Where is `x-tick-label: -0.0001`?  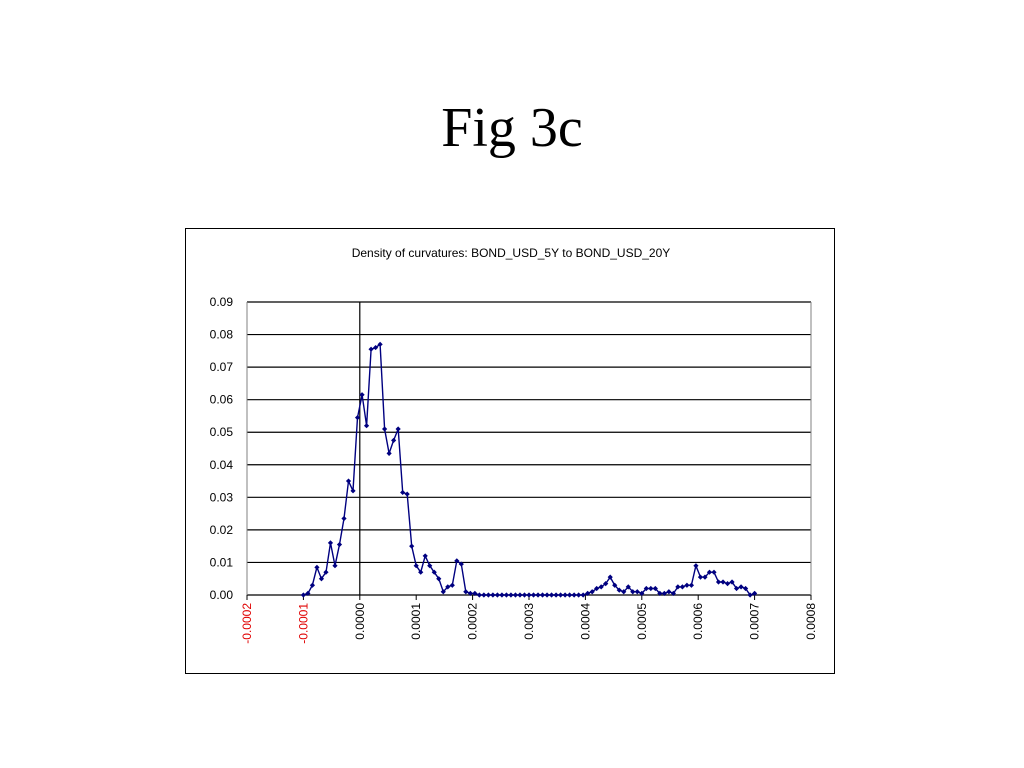 x-tick-label: -0.0001 is located at coordinates (303, 623).